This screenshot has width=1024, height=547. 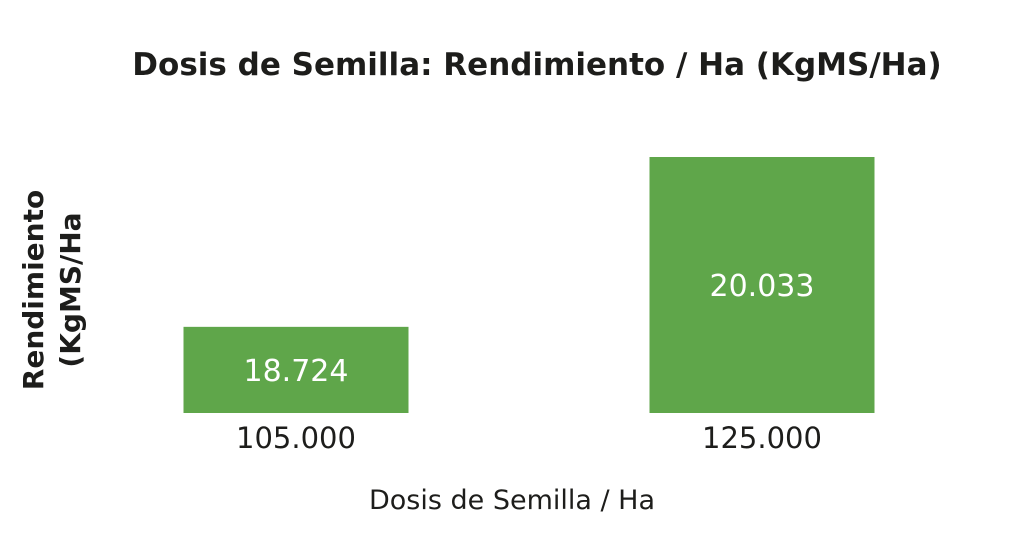 What do you see at coordinates (296, 438) in the screenshot?
I see `x-tick-label-1: 105.000` at bounding box center [296, 438].